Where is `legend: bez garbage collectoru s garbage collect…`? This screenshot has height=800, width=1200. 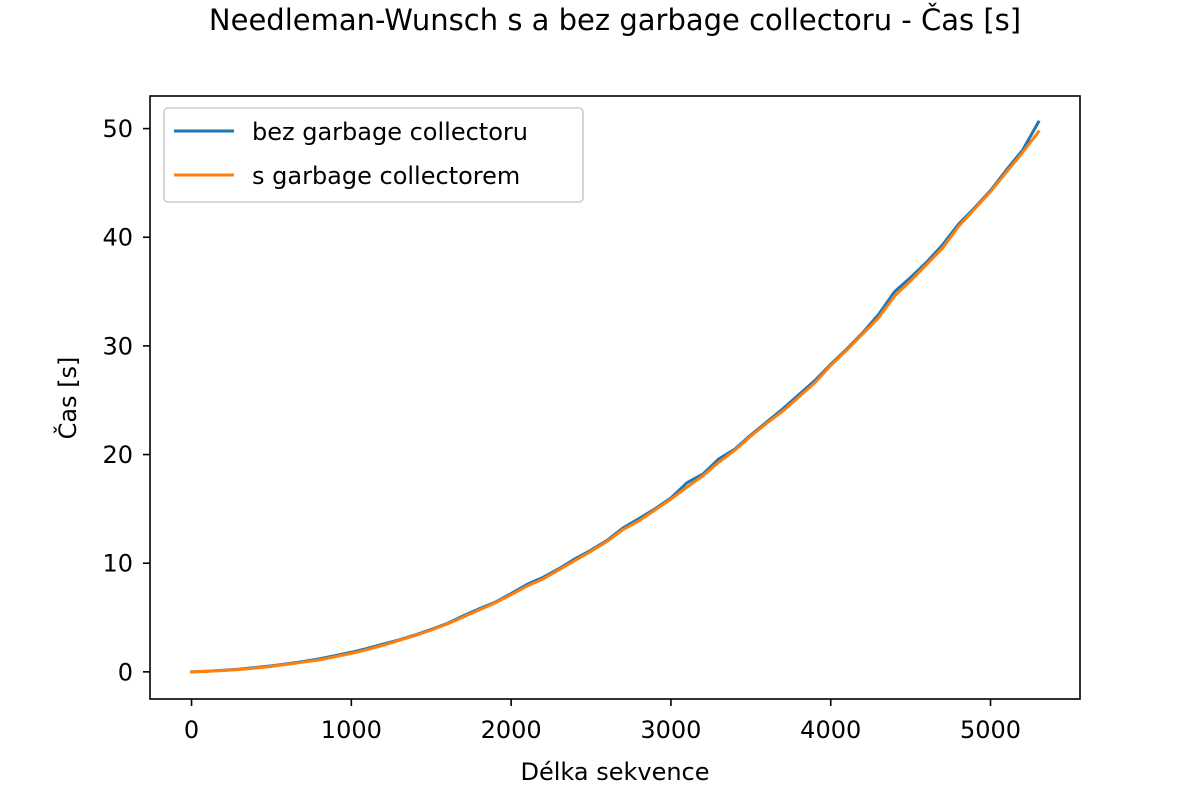 legend: bez garbage collectoru s garbage collect… is located at coordinates (373, 155).